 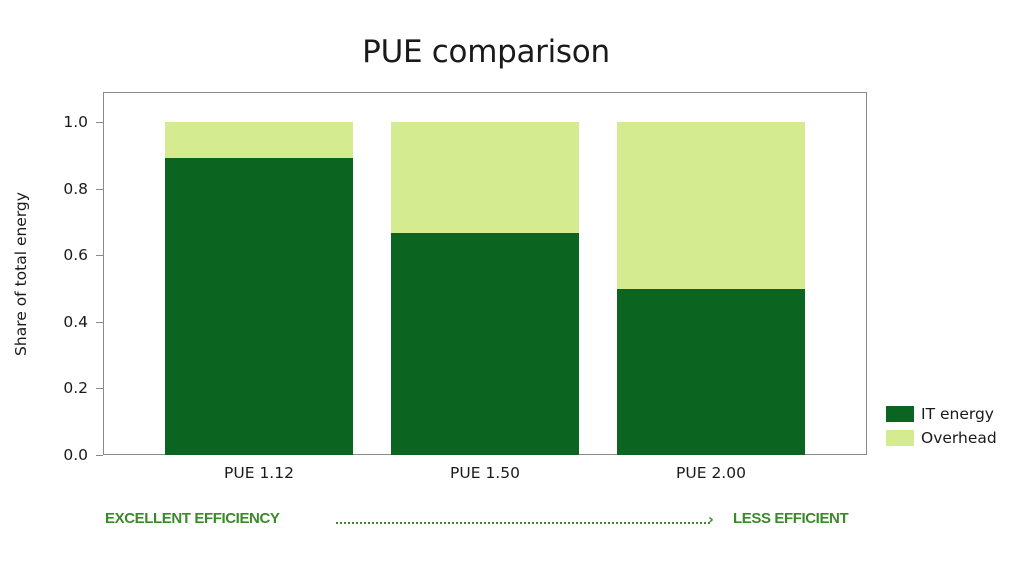 I want to click on legend: IT energy Overhead, so click(x=941, y=426).